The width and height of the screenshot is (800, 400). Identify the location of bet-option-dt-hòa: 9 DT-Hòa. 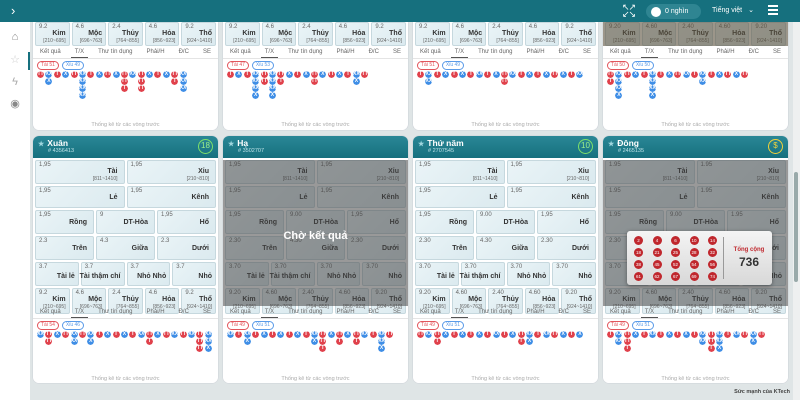
(125, 222).